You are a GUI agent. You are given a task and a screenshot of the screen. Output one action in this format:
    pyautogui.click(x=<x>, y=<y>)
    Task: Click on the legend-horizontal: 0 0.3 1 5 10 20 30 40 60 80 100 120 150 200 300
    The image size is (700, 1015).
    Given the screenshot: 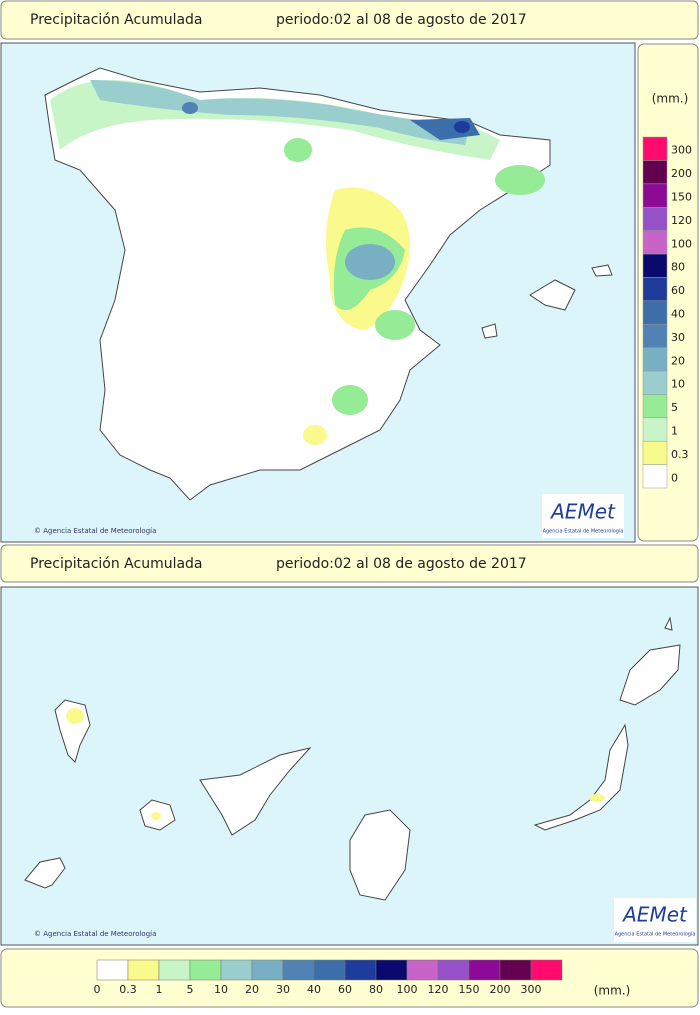 What is the action you would take?
    pyautogui.click(x=328, y=977)
    